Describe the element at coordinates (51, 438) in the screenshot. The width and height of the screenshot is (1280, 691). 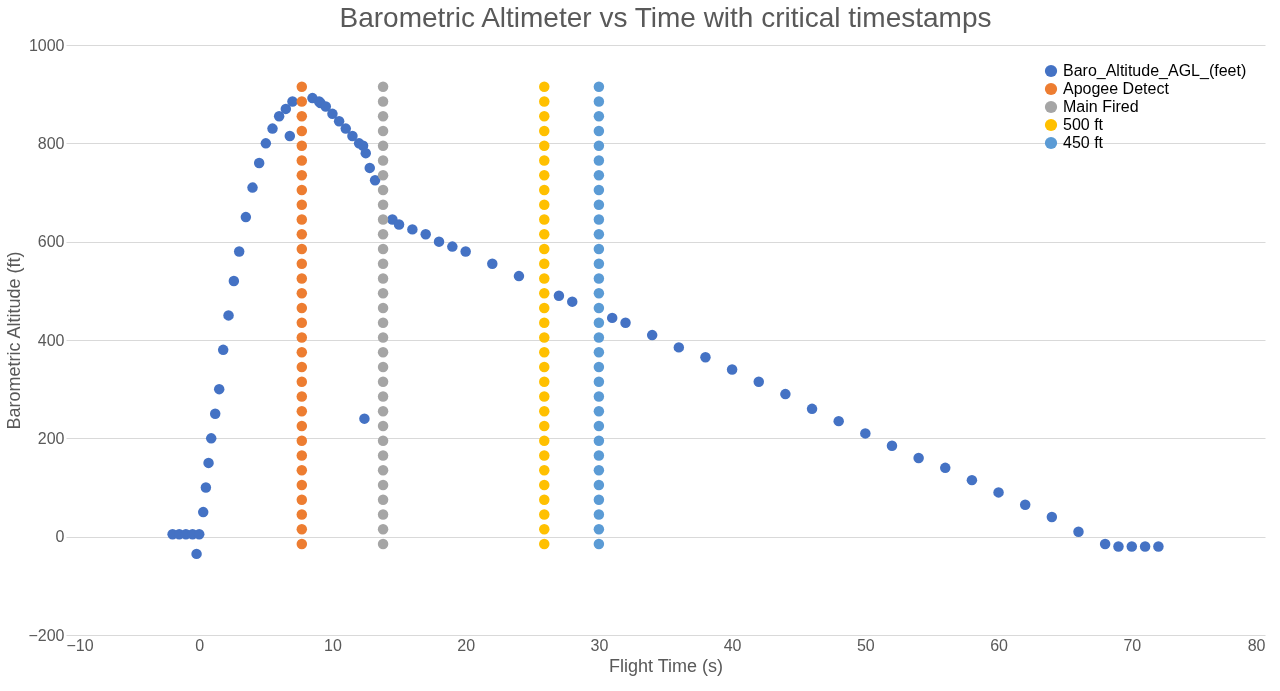
I see `y-tick-label: 200` at that location.